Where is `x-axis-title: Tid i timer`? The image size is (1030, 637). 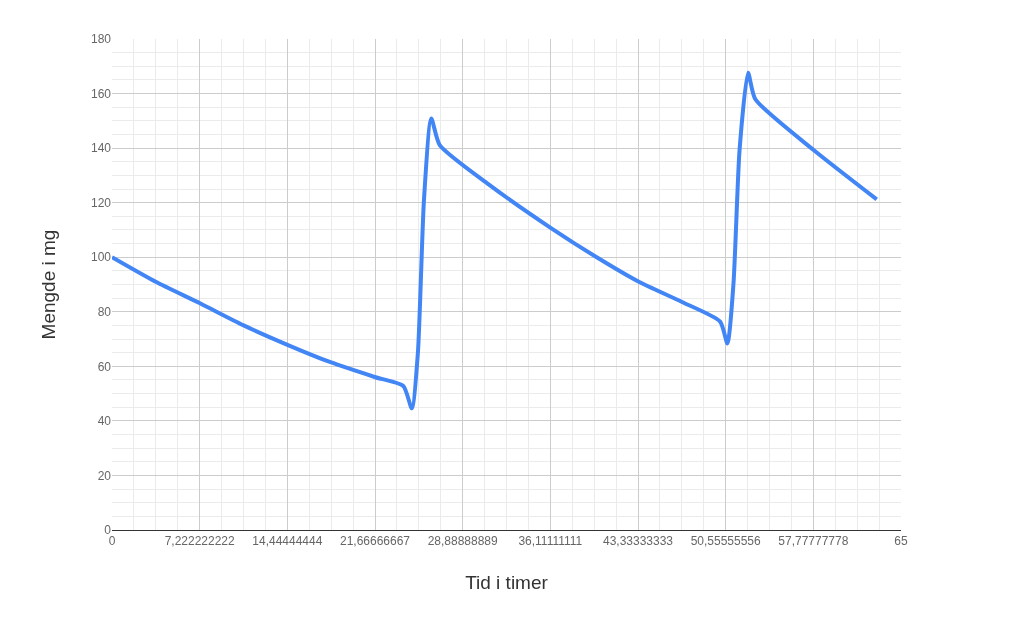 x-axis-title: Tid i timer is located at coordinates (507, 583).